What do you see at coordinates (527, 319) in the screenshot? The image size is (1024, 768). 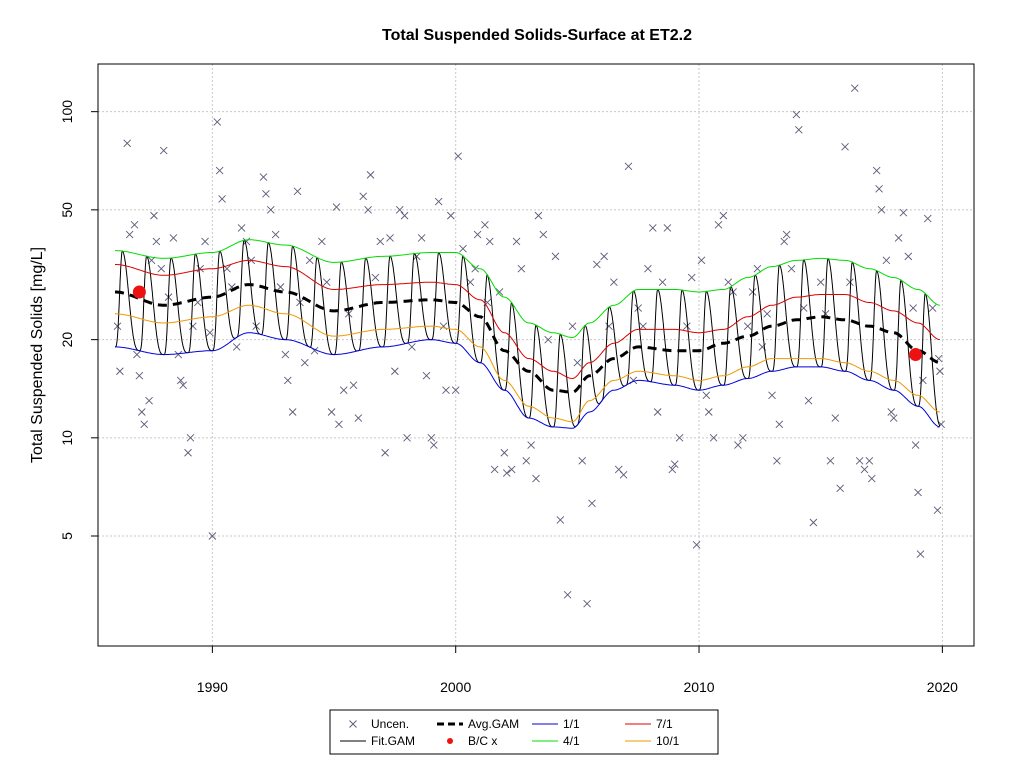 I see `series-7-1-line` at bounding box center [527, 319].